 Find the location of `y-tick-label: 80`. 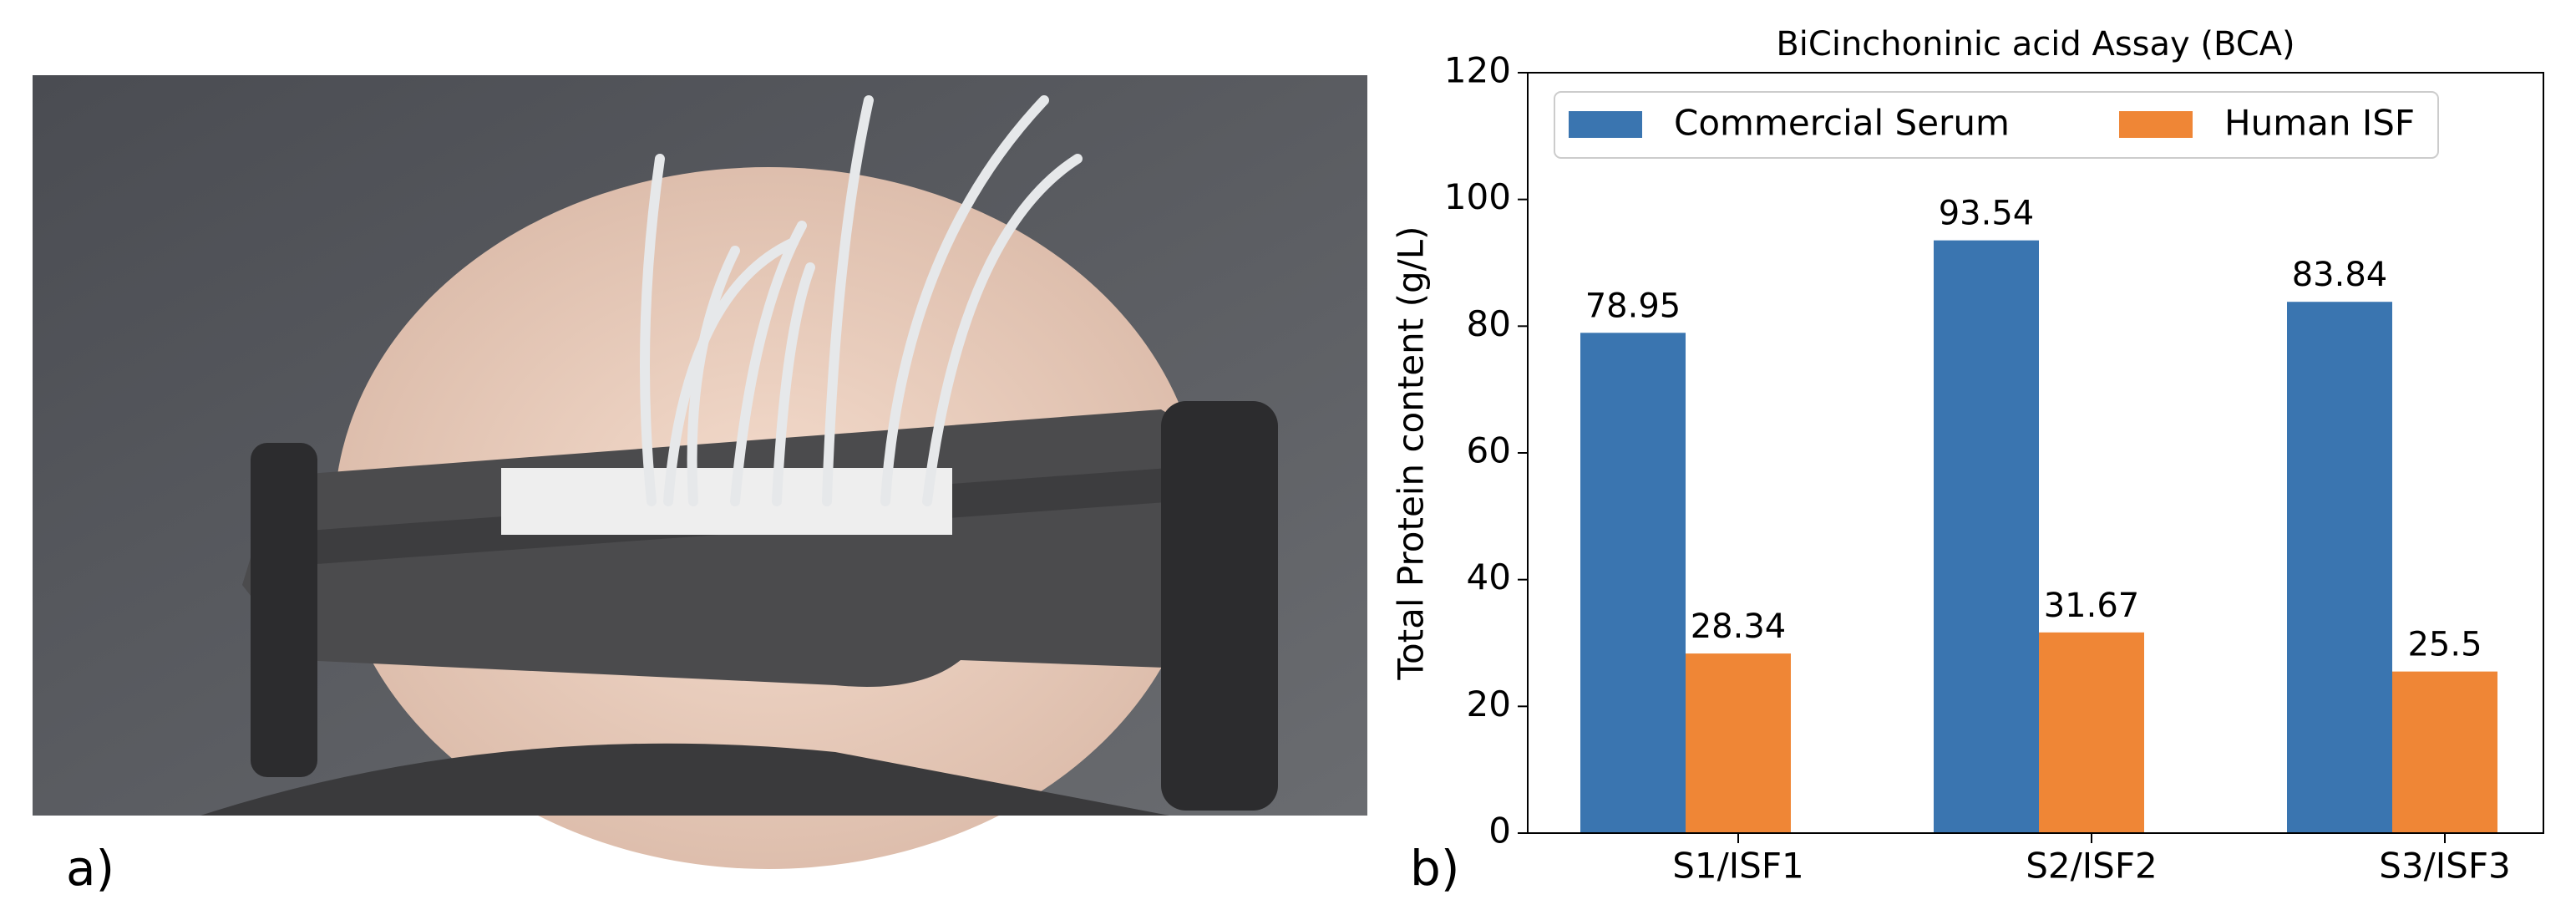

y-tick-label: 80 is located at coordinates (1489, 323).